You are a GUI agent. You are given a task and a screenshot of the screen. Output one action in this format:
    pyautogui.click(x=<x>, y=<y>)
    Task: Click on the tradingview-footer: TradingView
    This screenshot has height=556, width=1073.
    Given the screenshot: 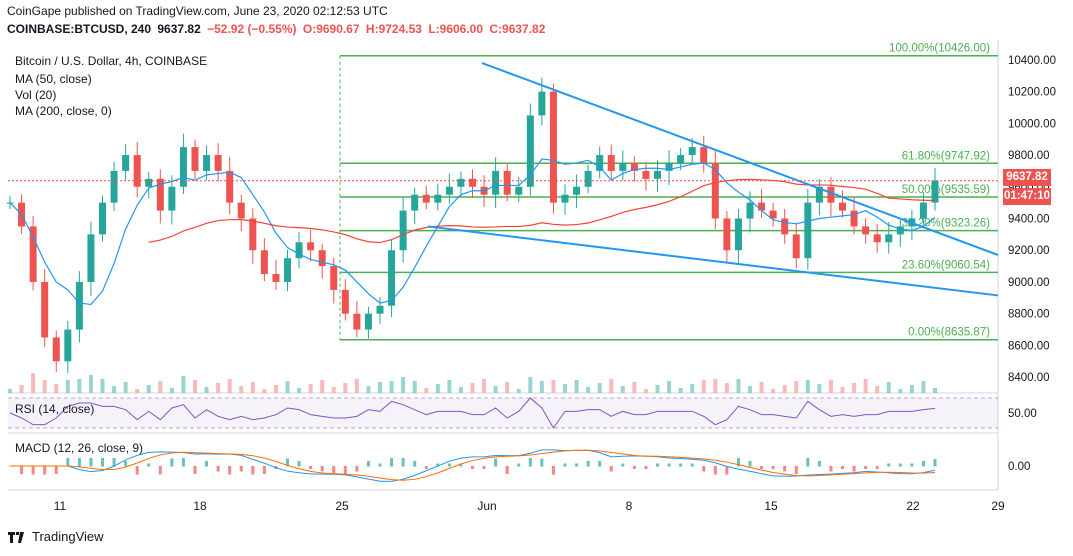 What is the action you would take?
    pyautogui.click(x=56, y=536)
    